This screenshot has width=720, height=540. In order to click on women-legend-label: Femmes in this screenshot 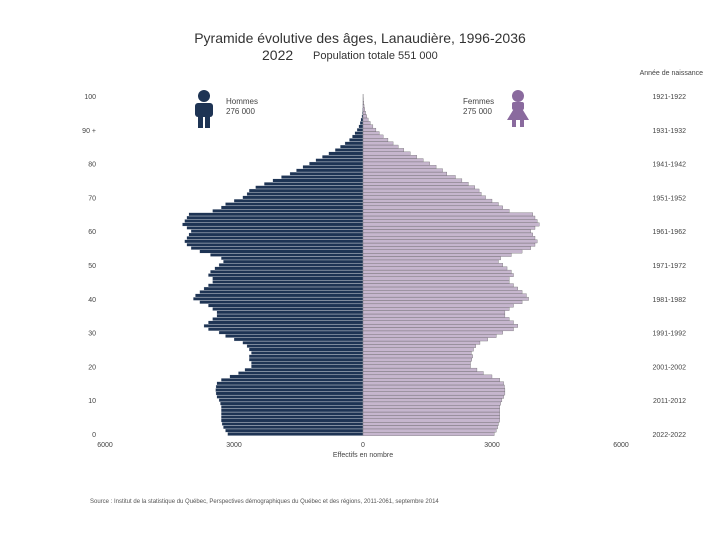, I will do `click(478, 101)`.